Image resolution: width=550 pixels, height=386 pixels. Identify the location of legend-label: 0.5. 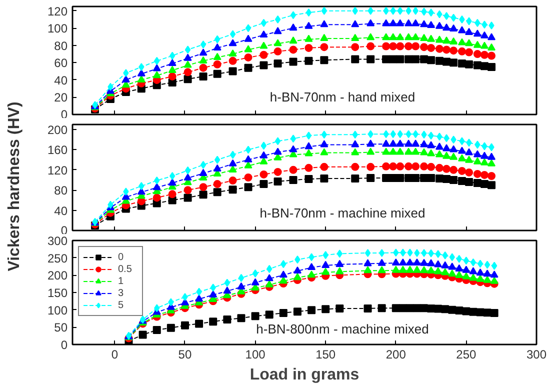
(125, 269).